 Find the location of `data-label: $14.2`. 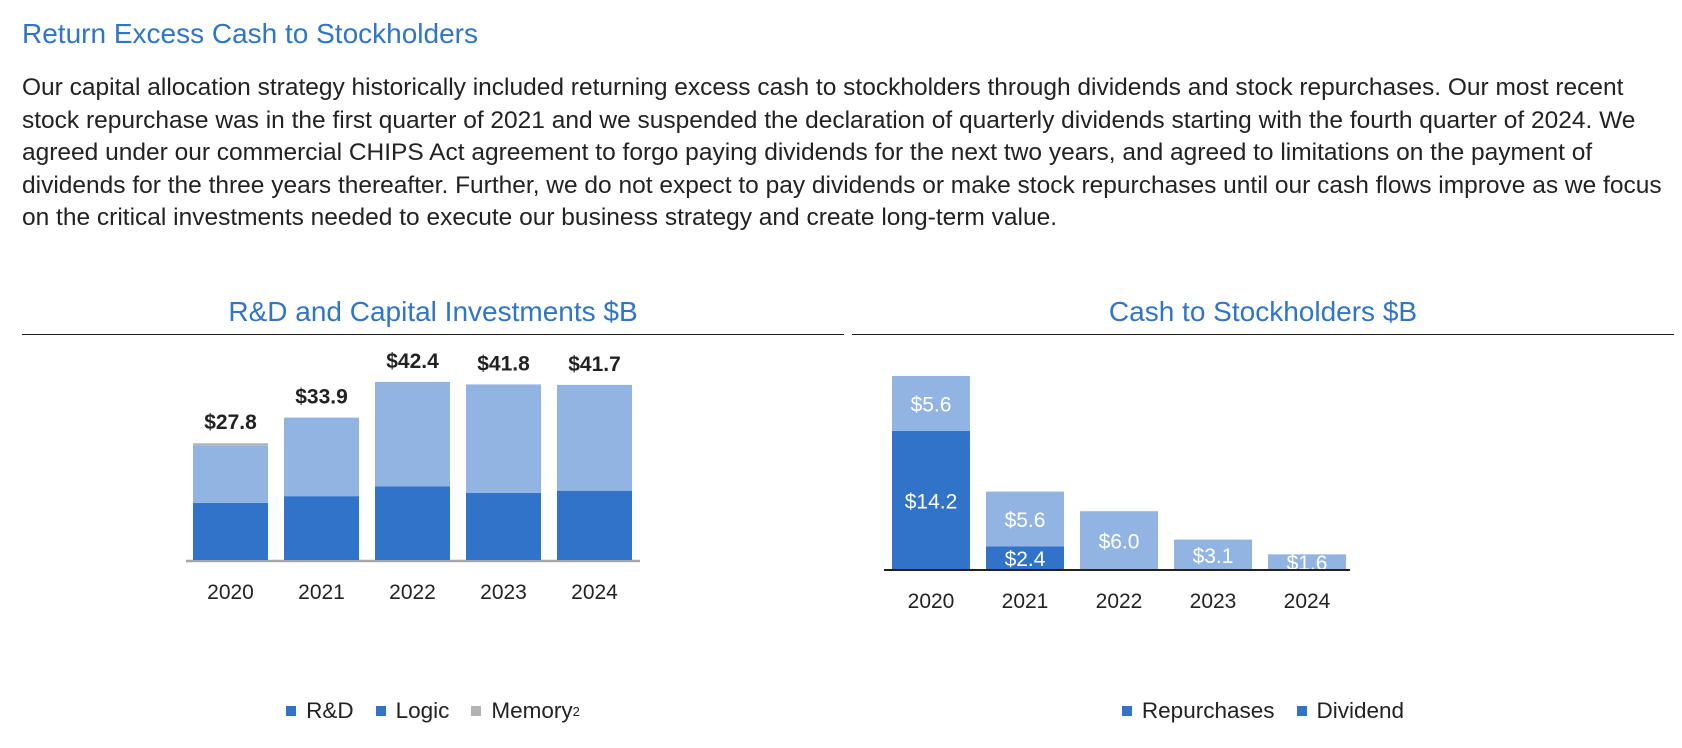

data-label: $14.2 is located at coordinates (931, 501).